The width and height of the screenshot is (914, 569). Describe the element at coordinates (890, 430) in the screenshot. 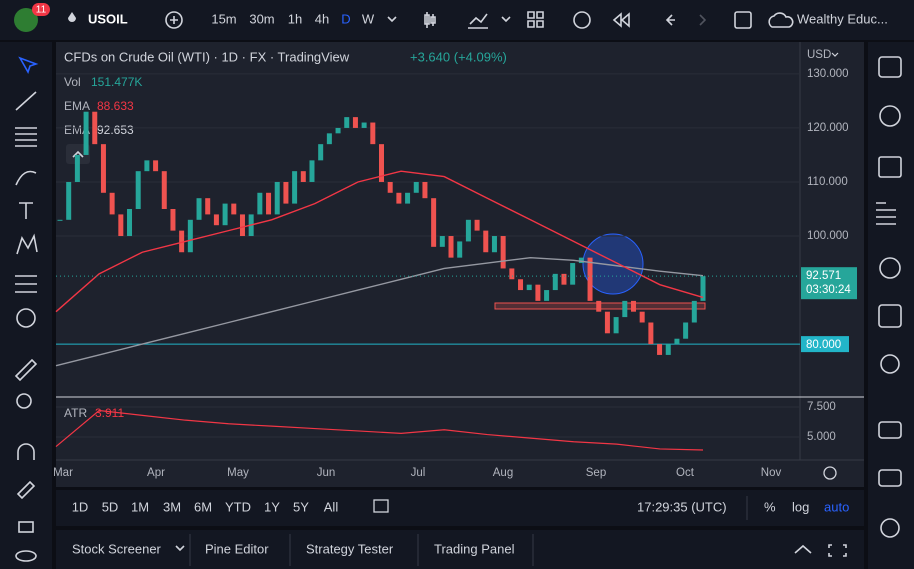

I see `chats` at that location.